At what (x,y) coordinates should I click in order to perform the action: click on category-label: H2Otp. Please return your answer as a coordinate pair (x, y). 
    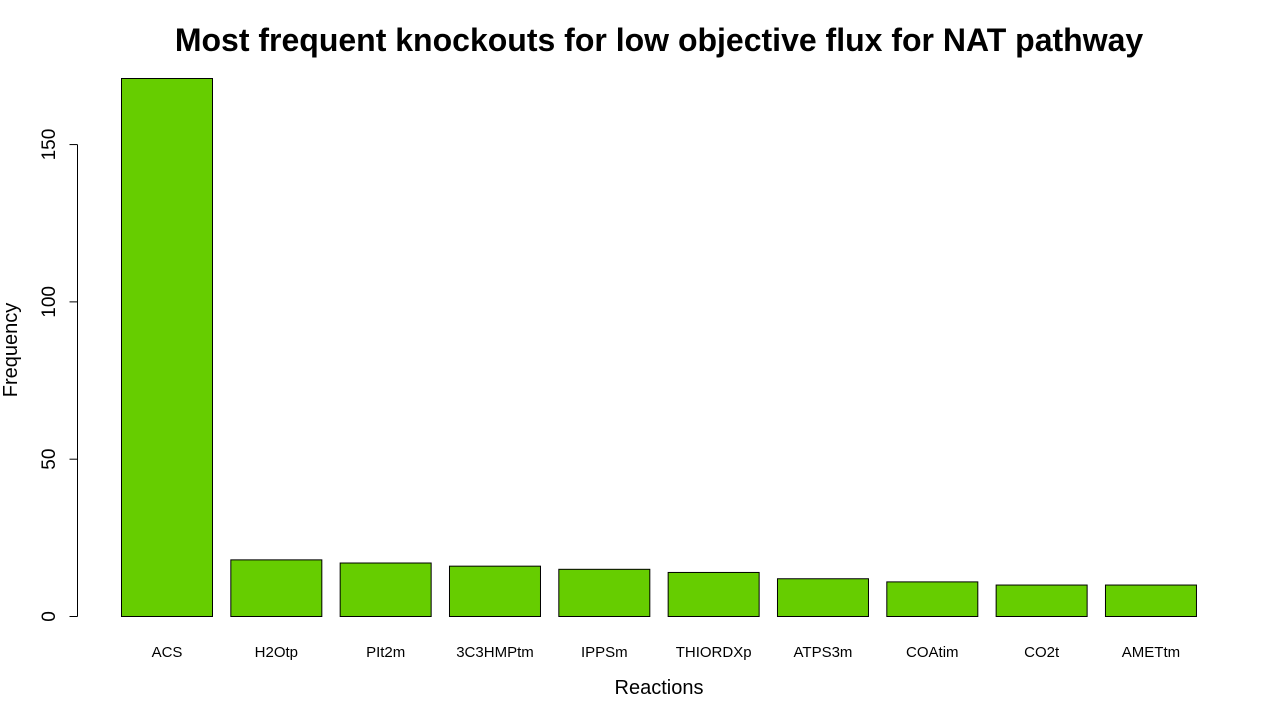
    Looking at the image, I should click on (276, 652).